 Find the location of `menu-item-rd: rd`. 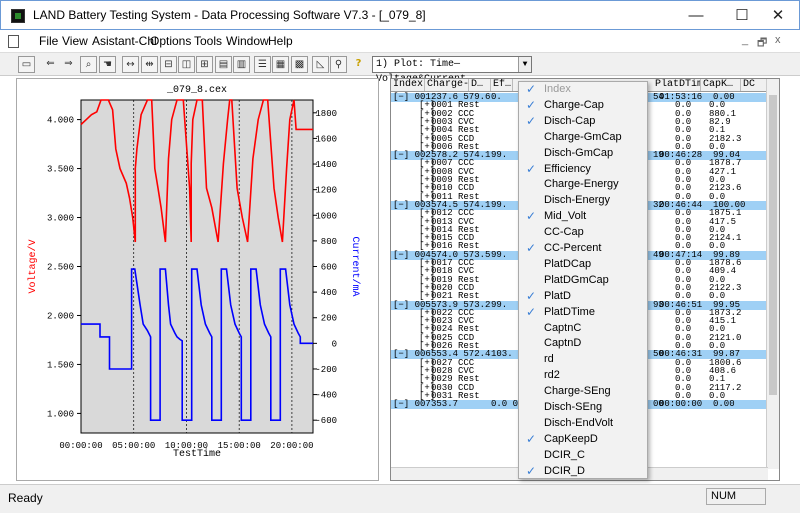

menu-item-rd: rd is located at coordinates (583, 360).